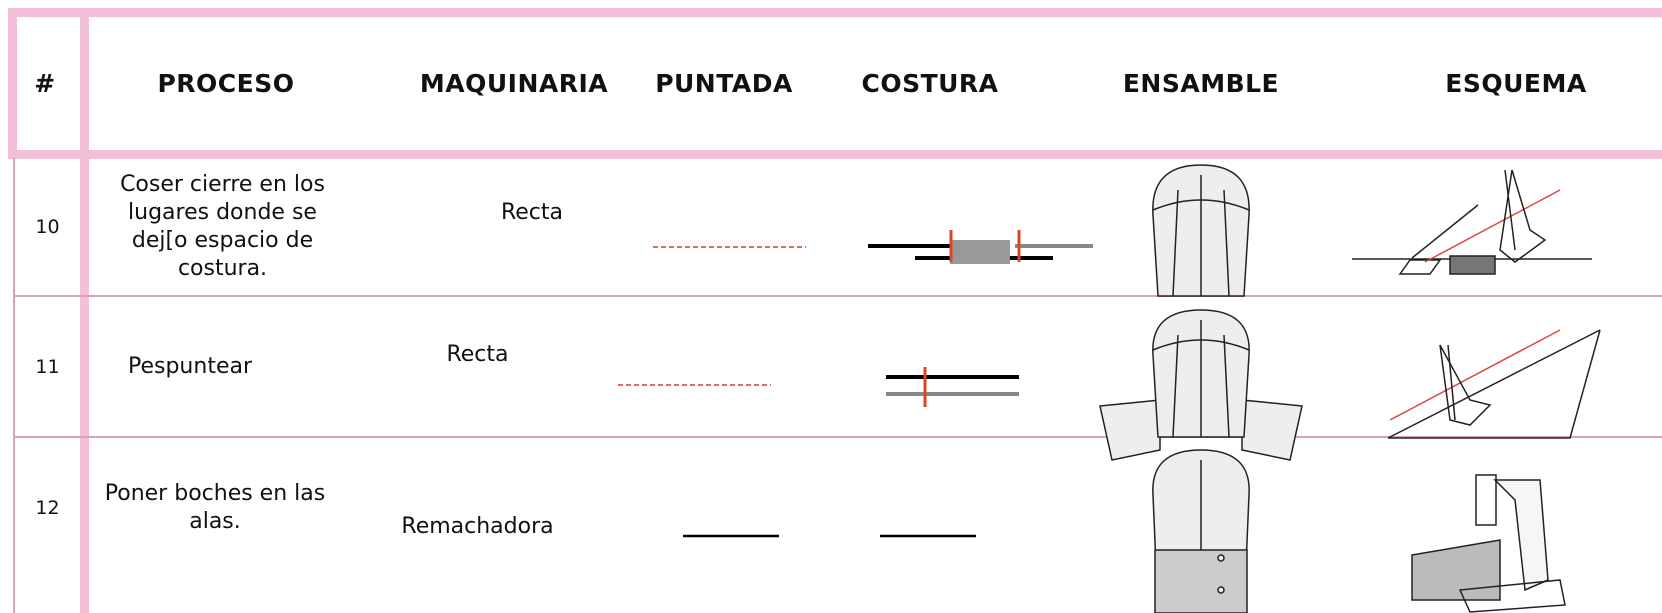 This screenshot has width=1662, height=613. I want to click on header-bottom, so click(835, 154).